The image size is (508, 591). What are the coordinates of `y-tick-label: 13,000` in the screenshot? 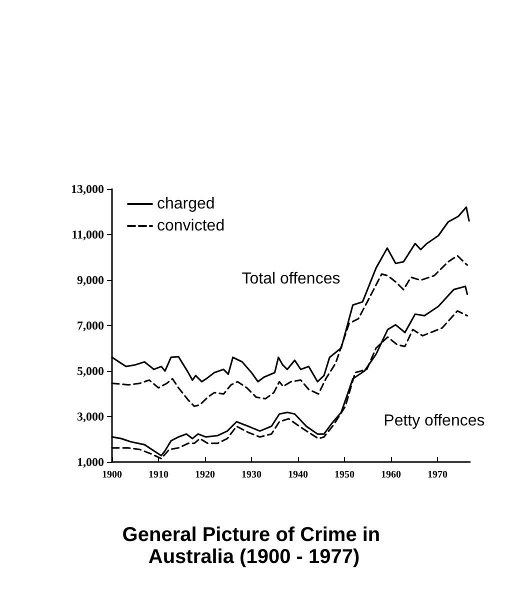 It's located at (87, 189).